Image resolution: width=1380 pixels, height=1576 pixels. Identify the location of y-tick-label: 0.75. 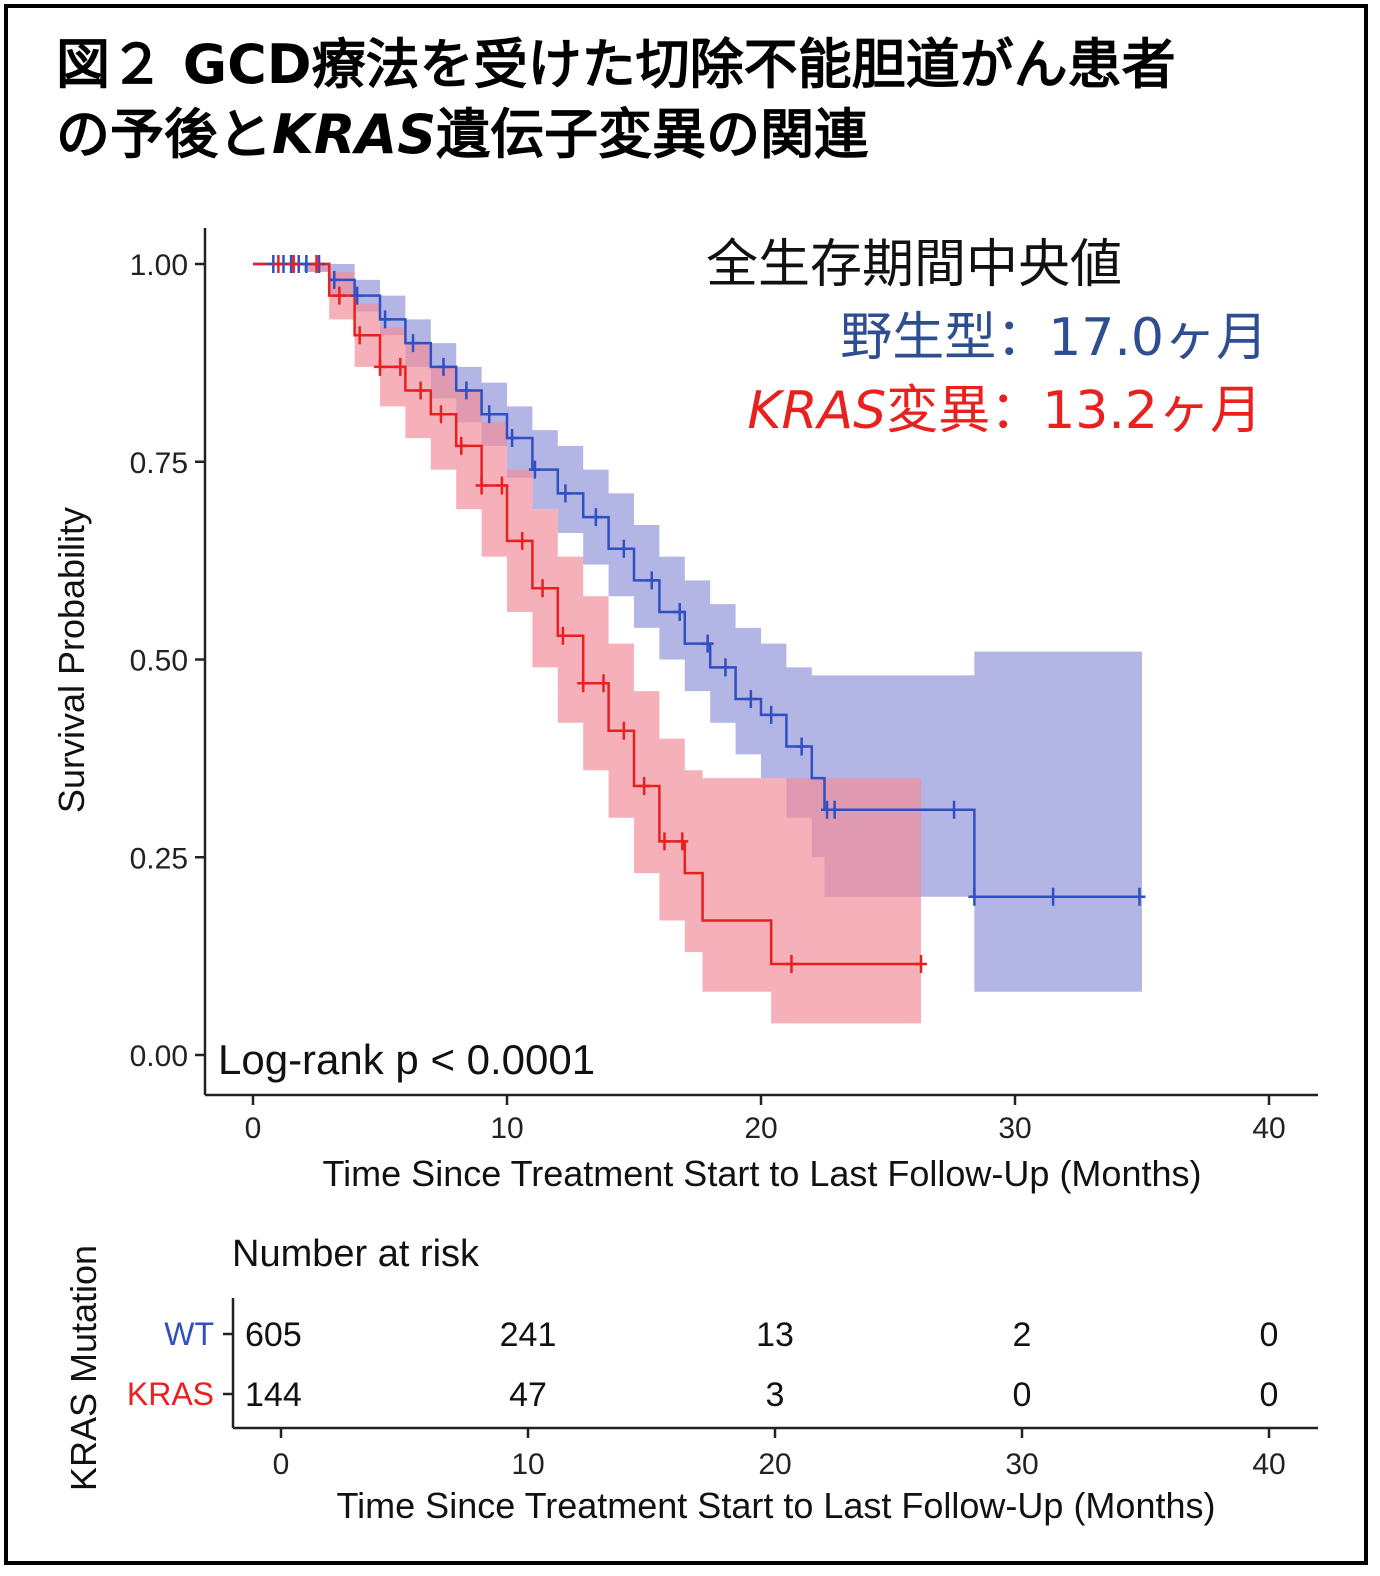
(159, 463).